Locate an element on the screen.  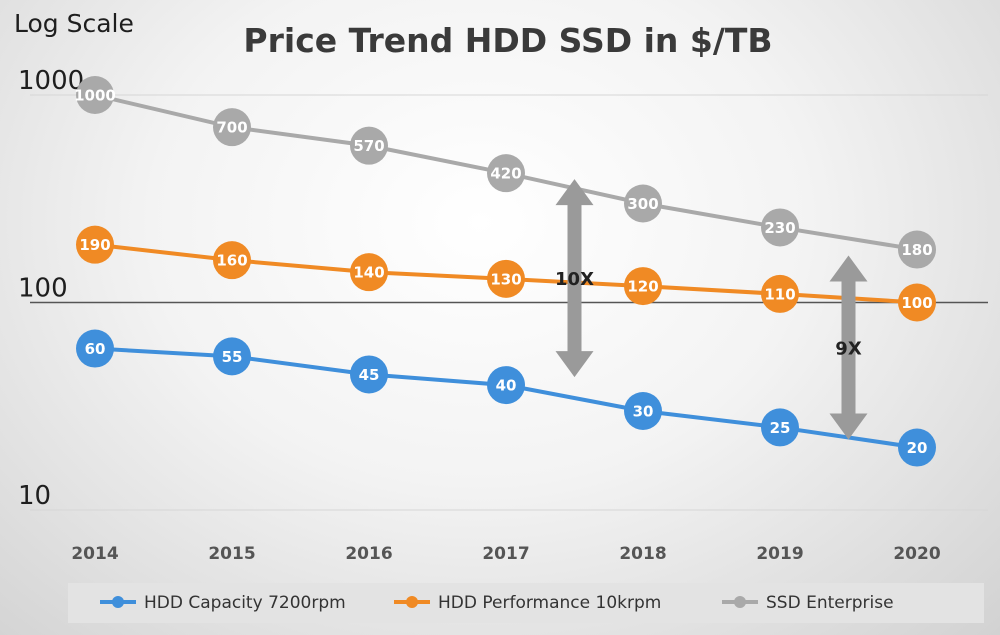
data-label: 40 is located at coordinates (506, 386).